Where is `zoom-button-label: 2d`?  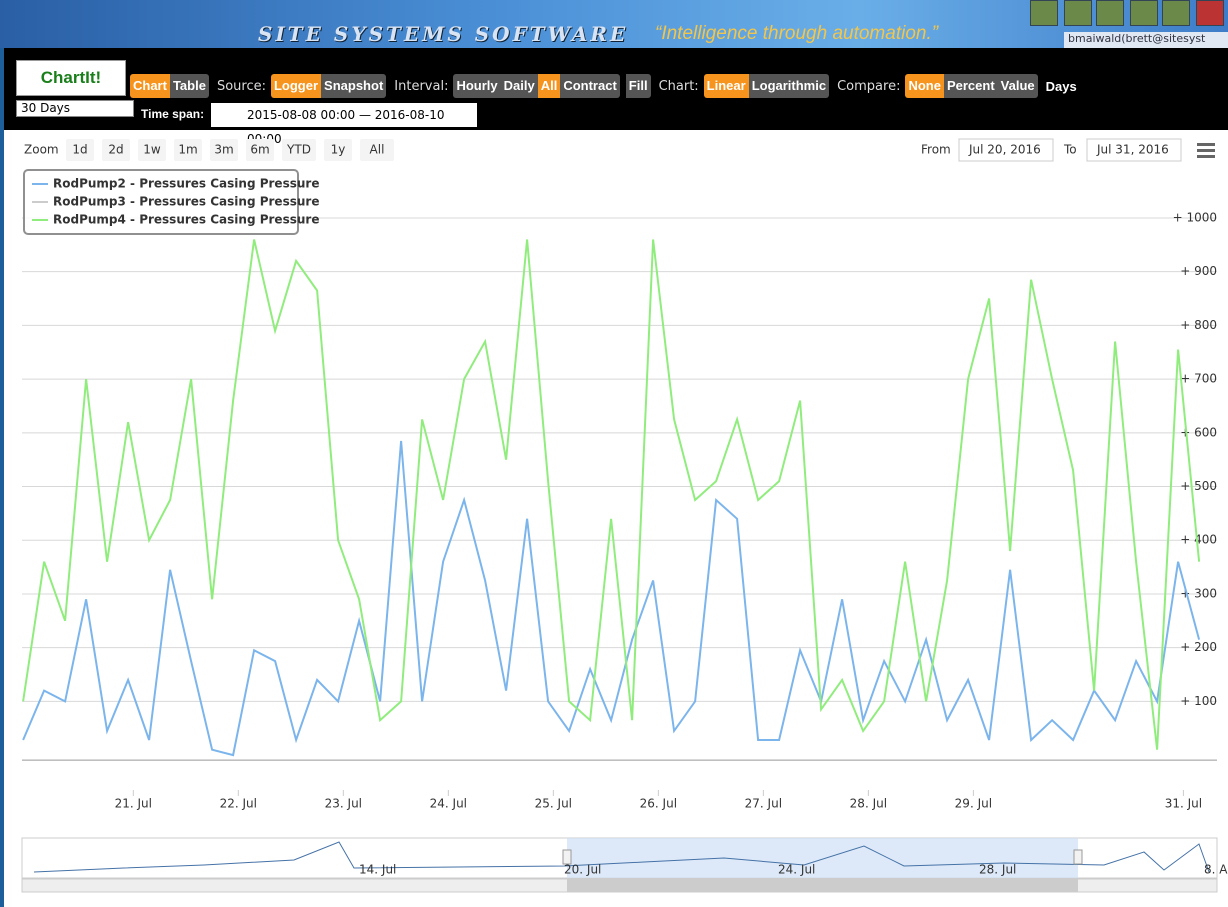 zoom-button-label: 2d is located at coordinates (115, 150).